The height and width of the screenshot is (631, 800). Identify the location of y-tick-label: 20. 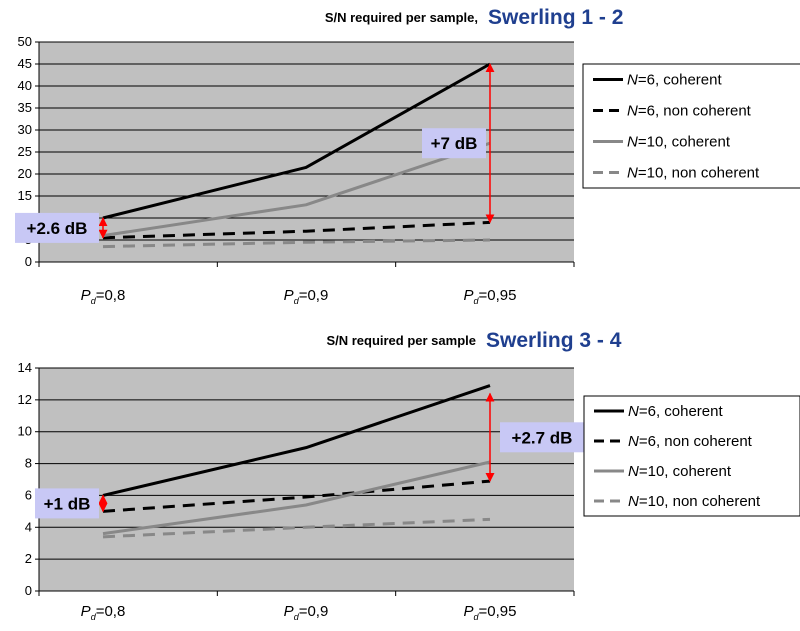
(25, 173).